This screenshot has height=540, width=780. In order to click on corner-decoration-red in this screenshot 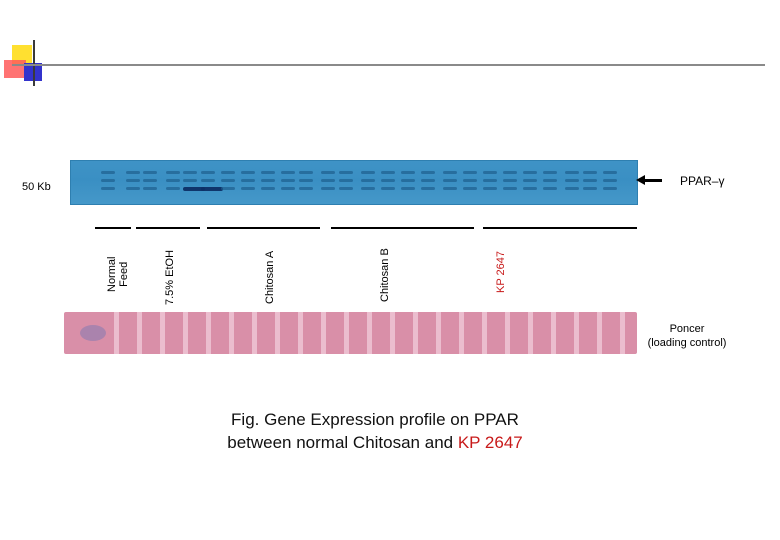, I will do `click(15, 69)`.